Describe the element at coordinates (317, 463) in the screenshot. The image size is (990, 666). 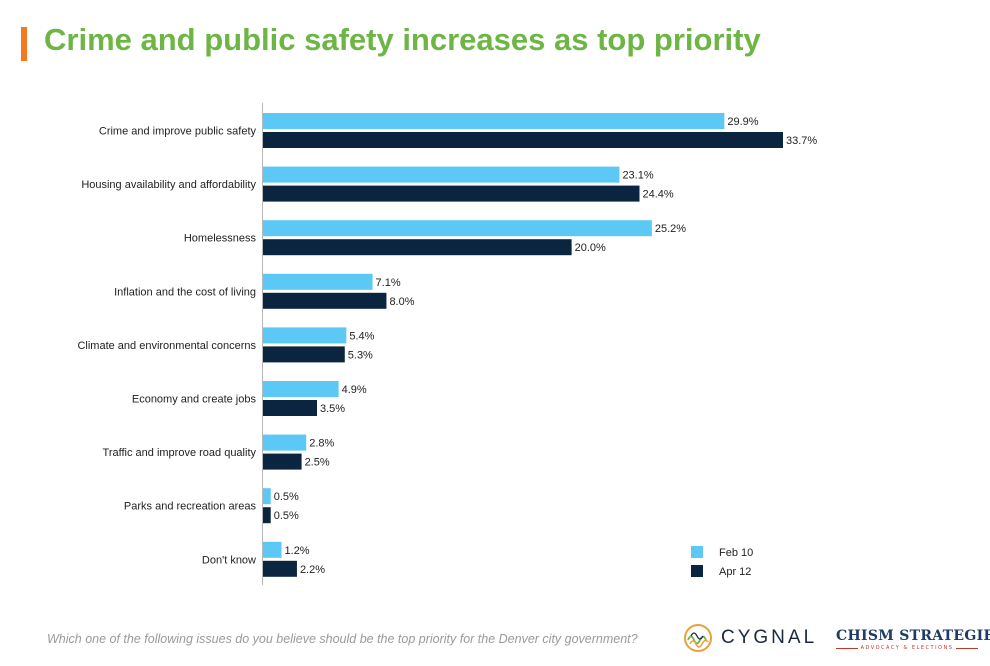
I see `value-label-apr-12-traffic-and-improve-road-quality: 2.5%` at that location.